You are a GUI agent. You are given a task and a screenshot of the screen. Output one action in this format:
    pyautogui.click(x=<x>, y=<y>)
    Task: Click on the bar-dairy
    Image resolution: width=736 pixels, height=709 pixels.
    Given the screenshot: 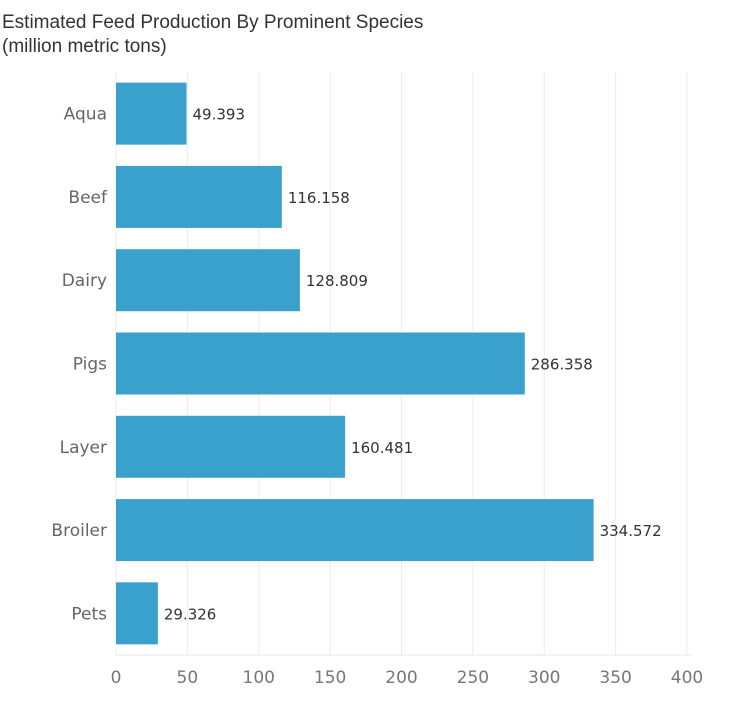 What is the action you would take?
    pyautogui.click(x=208, y=280)
    